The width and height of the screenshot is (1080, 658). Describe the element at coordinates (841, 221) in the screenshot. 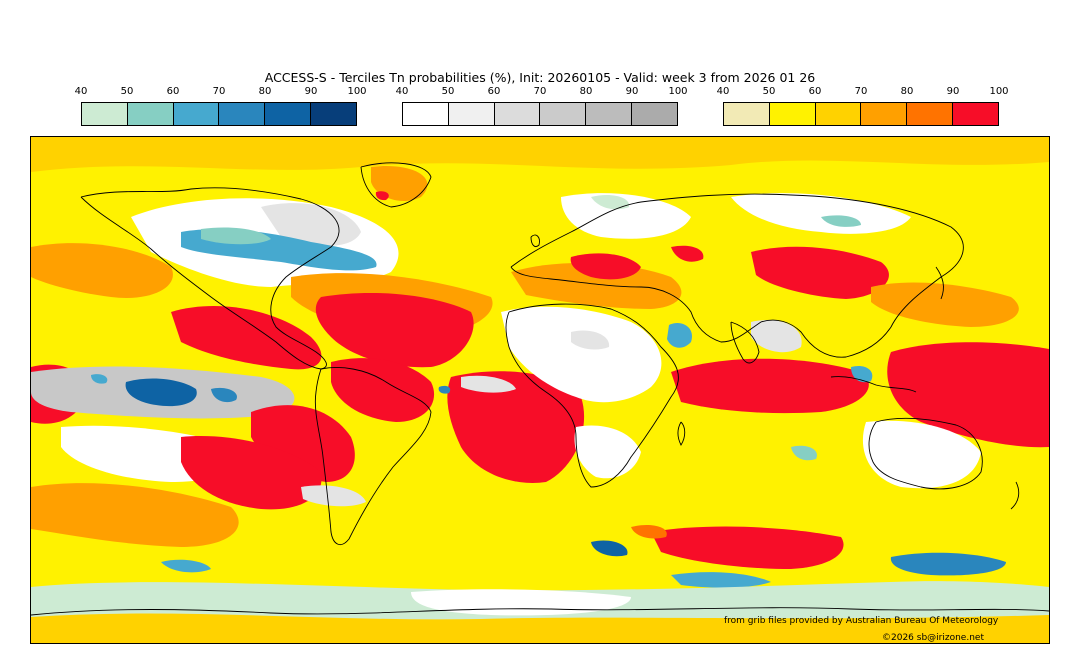

I see `field-teal-siberia` at that location.